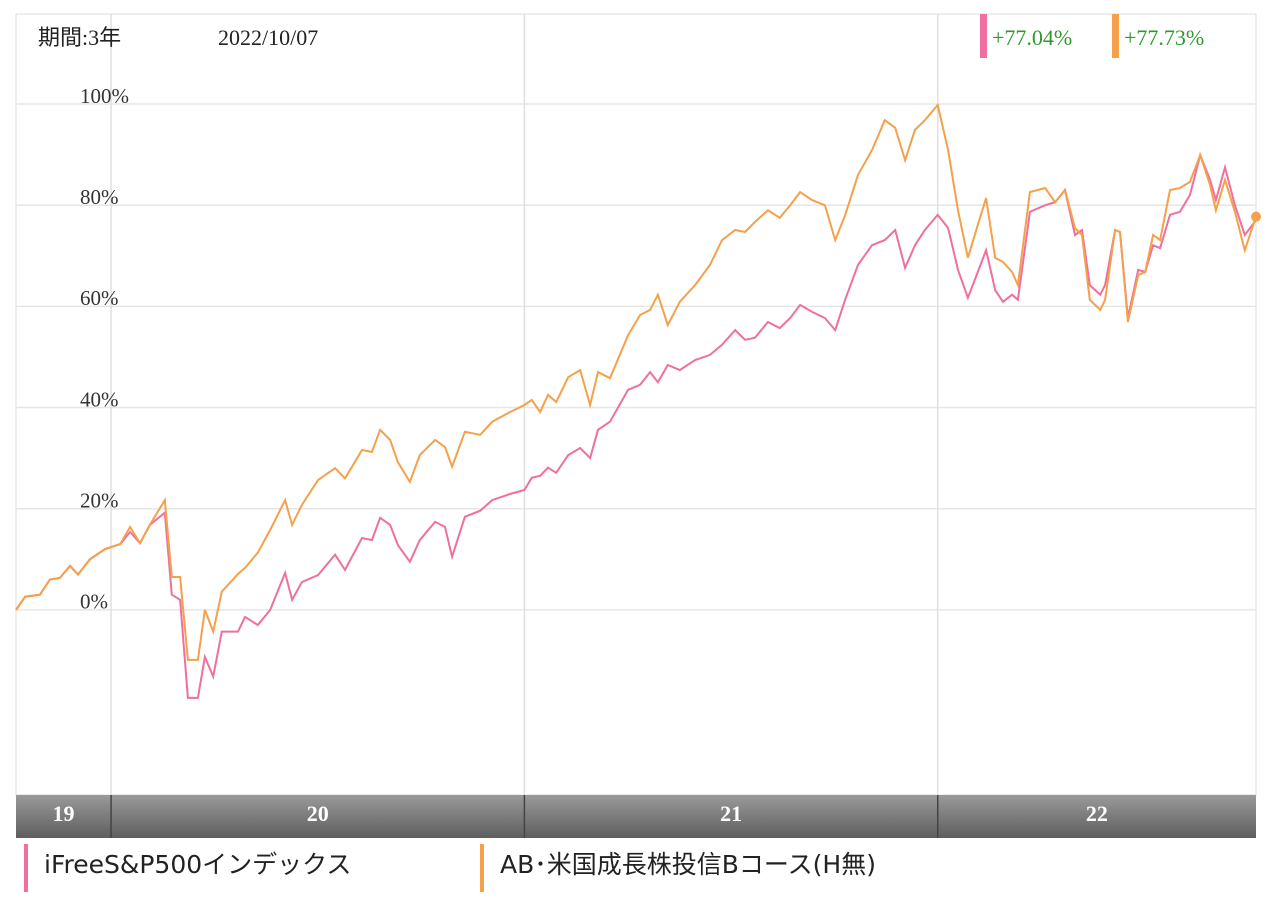 Image resolution: width=1272 pixels, height=910 pixels. Describe the element at coordinates (64, 813) in the screenshot. I see `year-label: 19` at that location.